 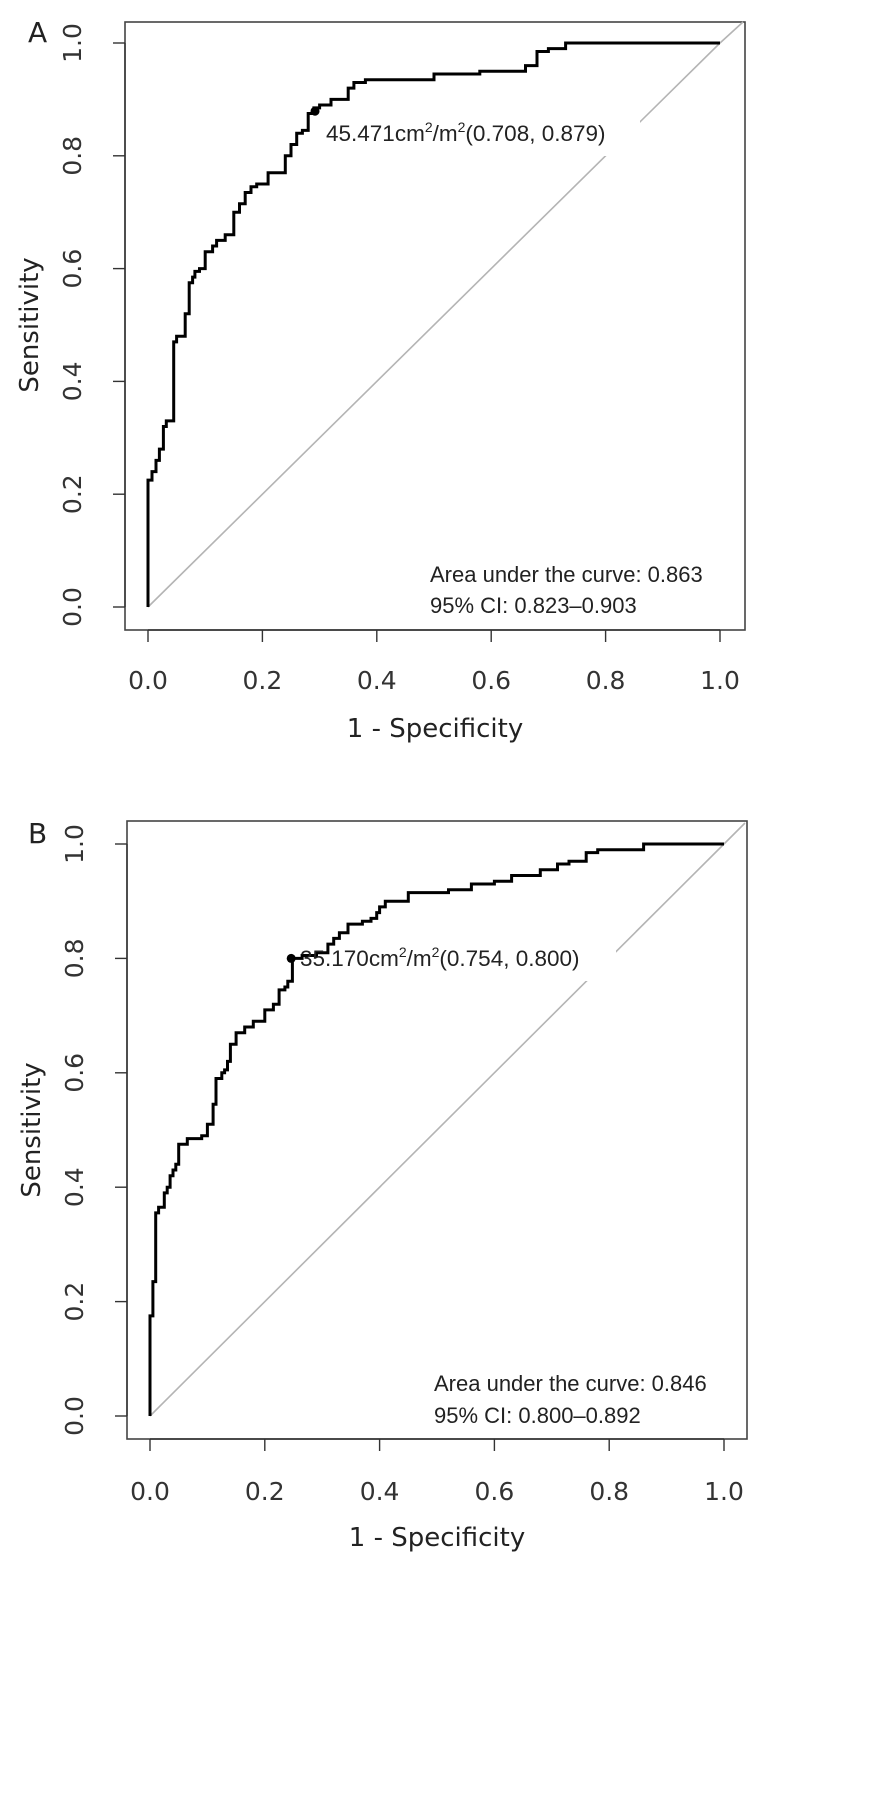 What do you see at coordinates (429, 127) in the screenshot?
I see `cutoff-sup-a-1: 2` at bounding box center [429, 127].